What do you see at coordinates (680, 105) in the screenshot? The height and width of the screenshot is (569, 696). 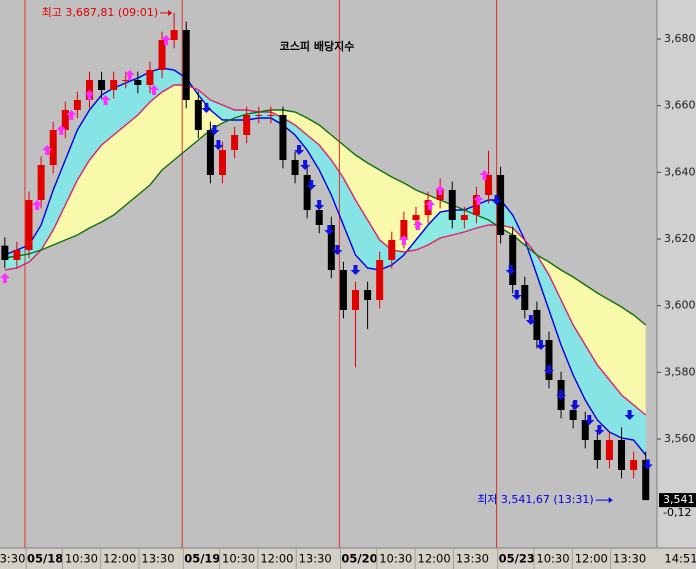 I see `y-tick-label: 3,660` at bounding box center [680, 105].